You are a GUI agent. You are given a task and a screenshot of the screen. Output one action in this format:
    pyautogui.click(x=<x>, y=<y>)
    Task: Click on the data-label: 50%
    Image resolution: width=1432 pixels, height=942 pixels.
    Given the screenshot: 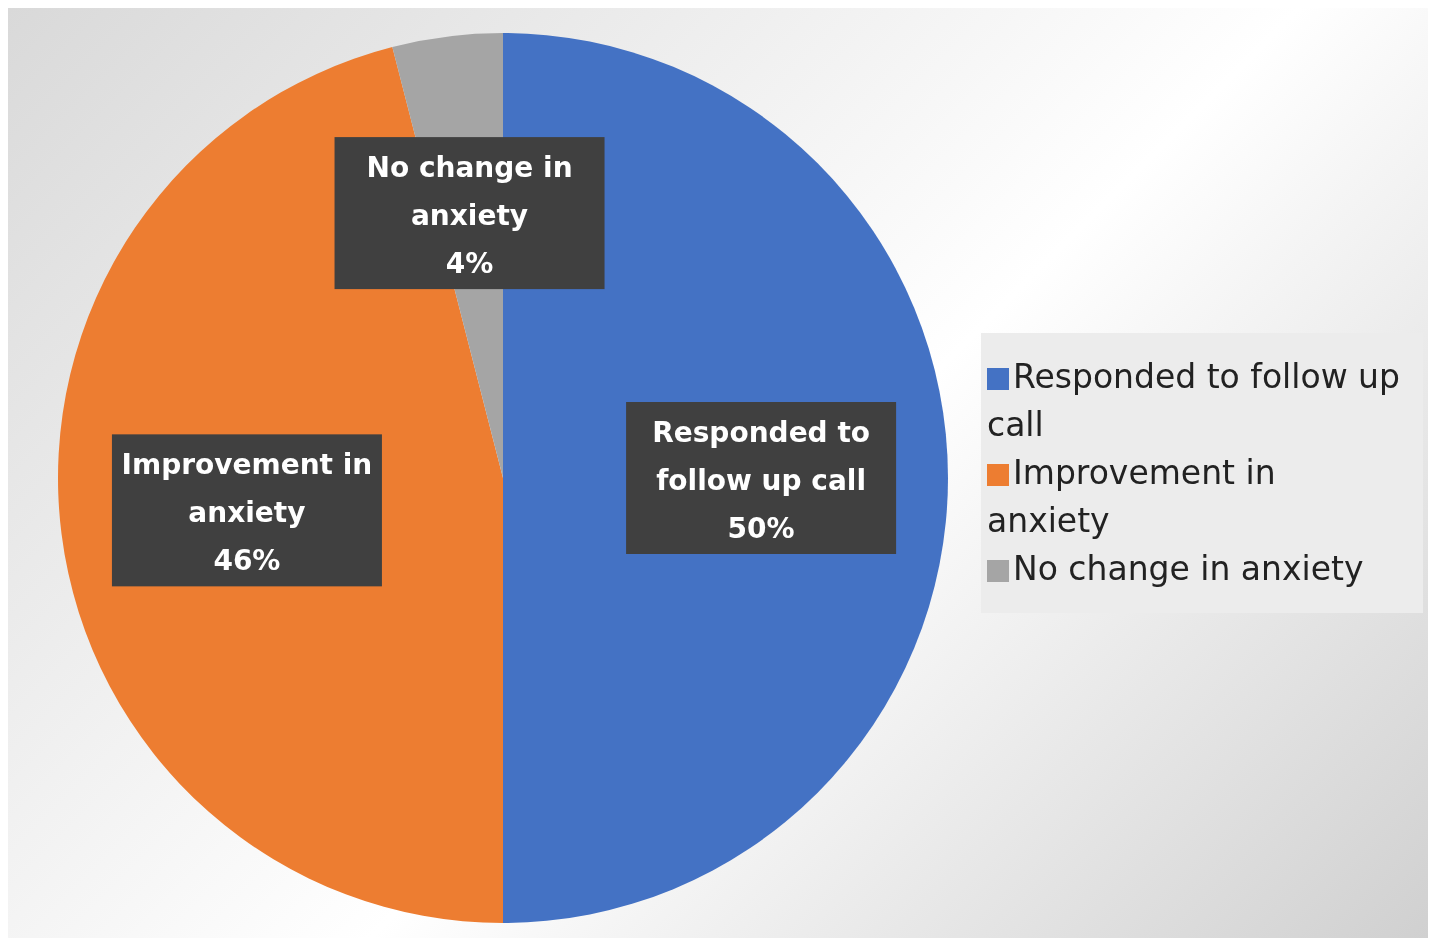 What is the action you would take?
    pyautogui.click(x=761, y=528)
    